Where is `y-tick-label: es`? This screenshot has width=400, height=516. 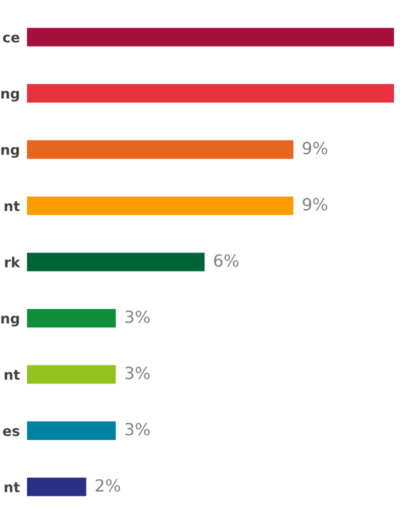 y-tick-label: es is located at coordinates (11, 432).